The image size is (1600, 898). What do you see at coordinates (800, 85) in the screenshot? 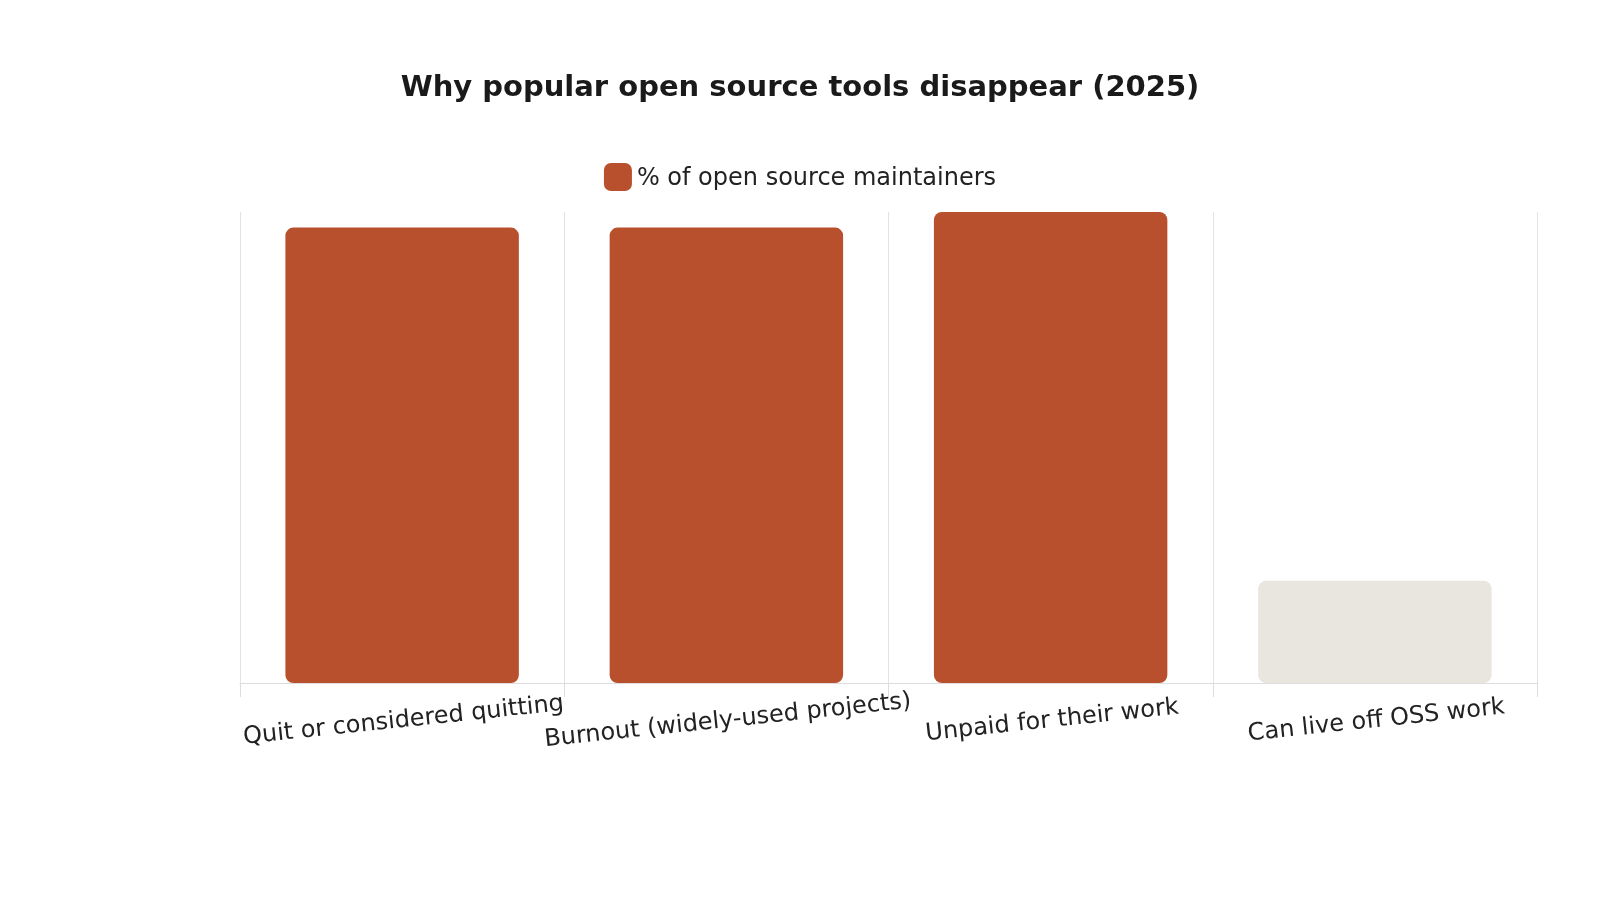
I see `chart-title: Why popular open source tools disappear (2025)` at bounding box center [800, 85].